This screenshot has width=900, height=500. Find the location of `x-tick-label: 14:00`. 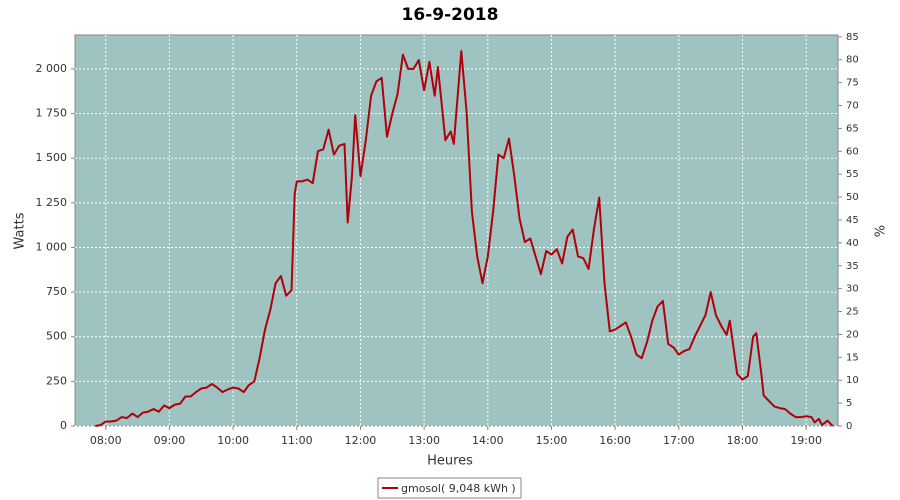

x-tick-label: 14:00 is located at coordinates (488, 440).